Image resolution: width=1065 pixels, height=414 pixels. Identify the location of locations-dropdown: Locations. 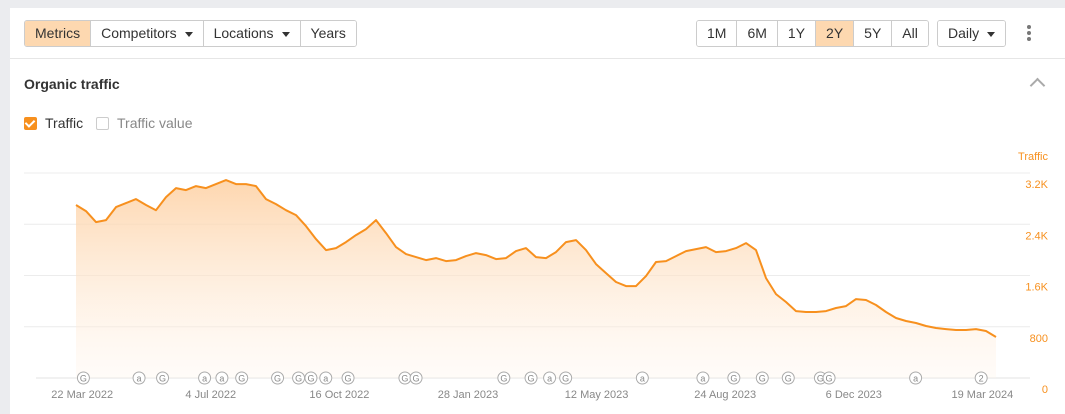
(252, 33).